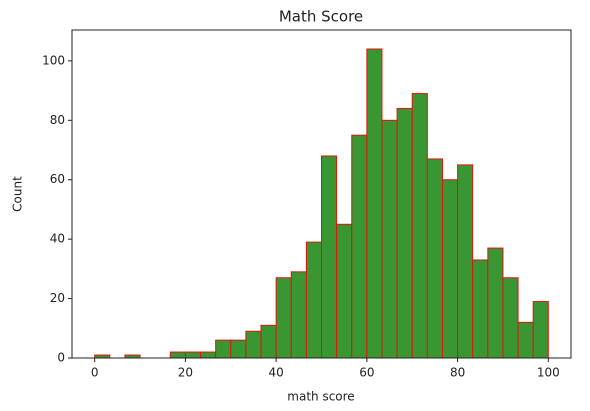  Describe the element at coordinates (320, 397) in the screenshot. I see `x-axis-label: math score` at that location.